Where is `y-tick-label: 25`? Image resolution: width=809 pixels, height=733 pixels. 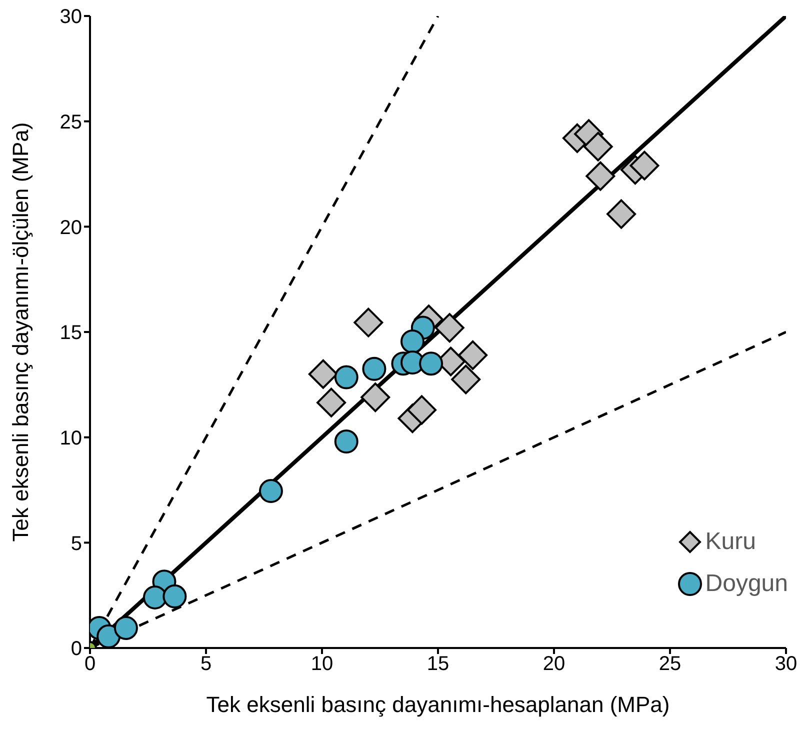 y-tick-label: 25 is located at coordinates (71, 122).